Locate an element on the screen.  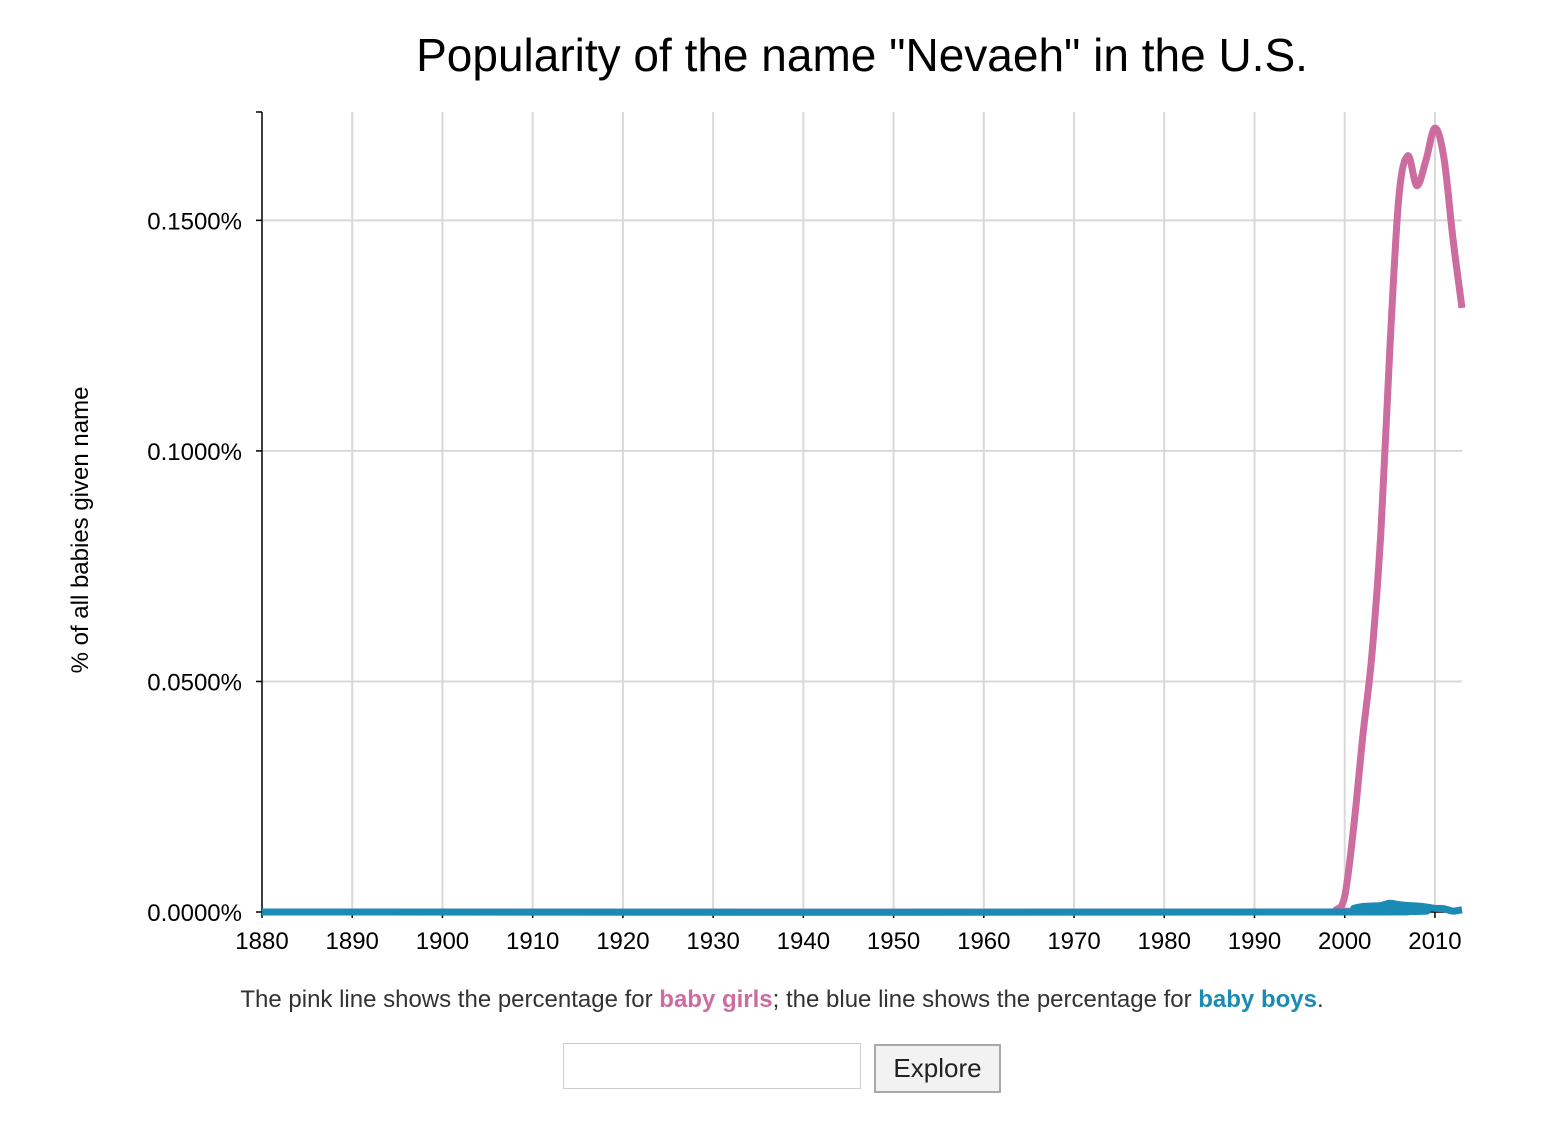
x-tick-label: 1960 is located at coordinates (983, 941).